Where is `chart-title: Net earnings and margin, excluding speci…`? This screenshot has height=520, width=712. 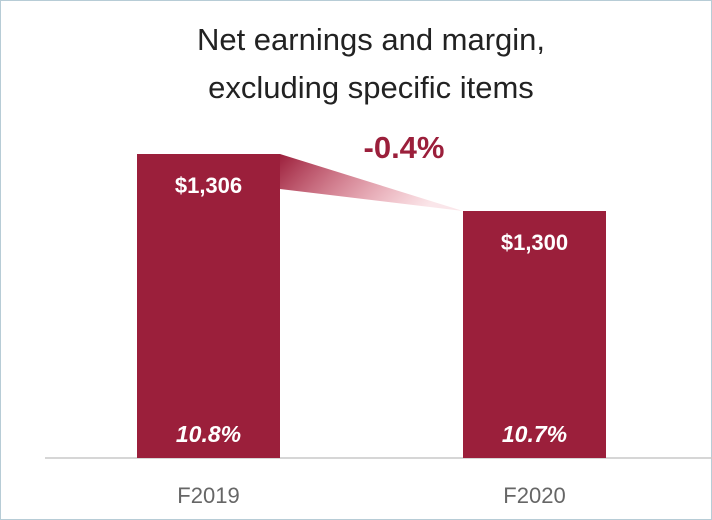 chart-title: Net earnings and margin, excluding speci… is located at coordinates (371, 63).